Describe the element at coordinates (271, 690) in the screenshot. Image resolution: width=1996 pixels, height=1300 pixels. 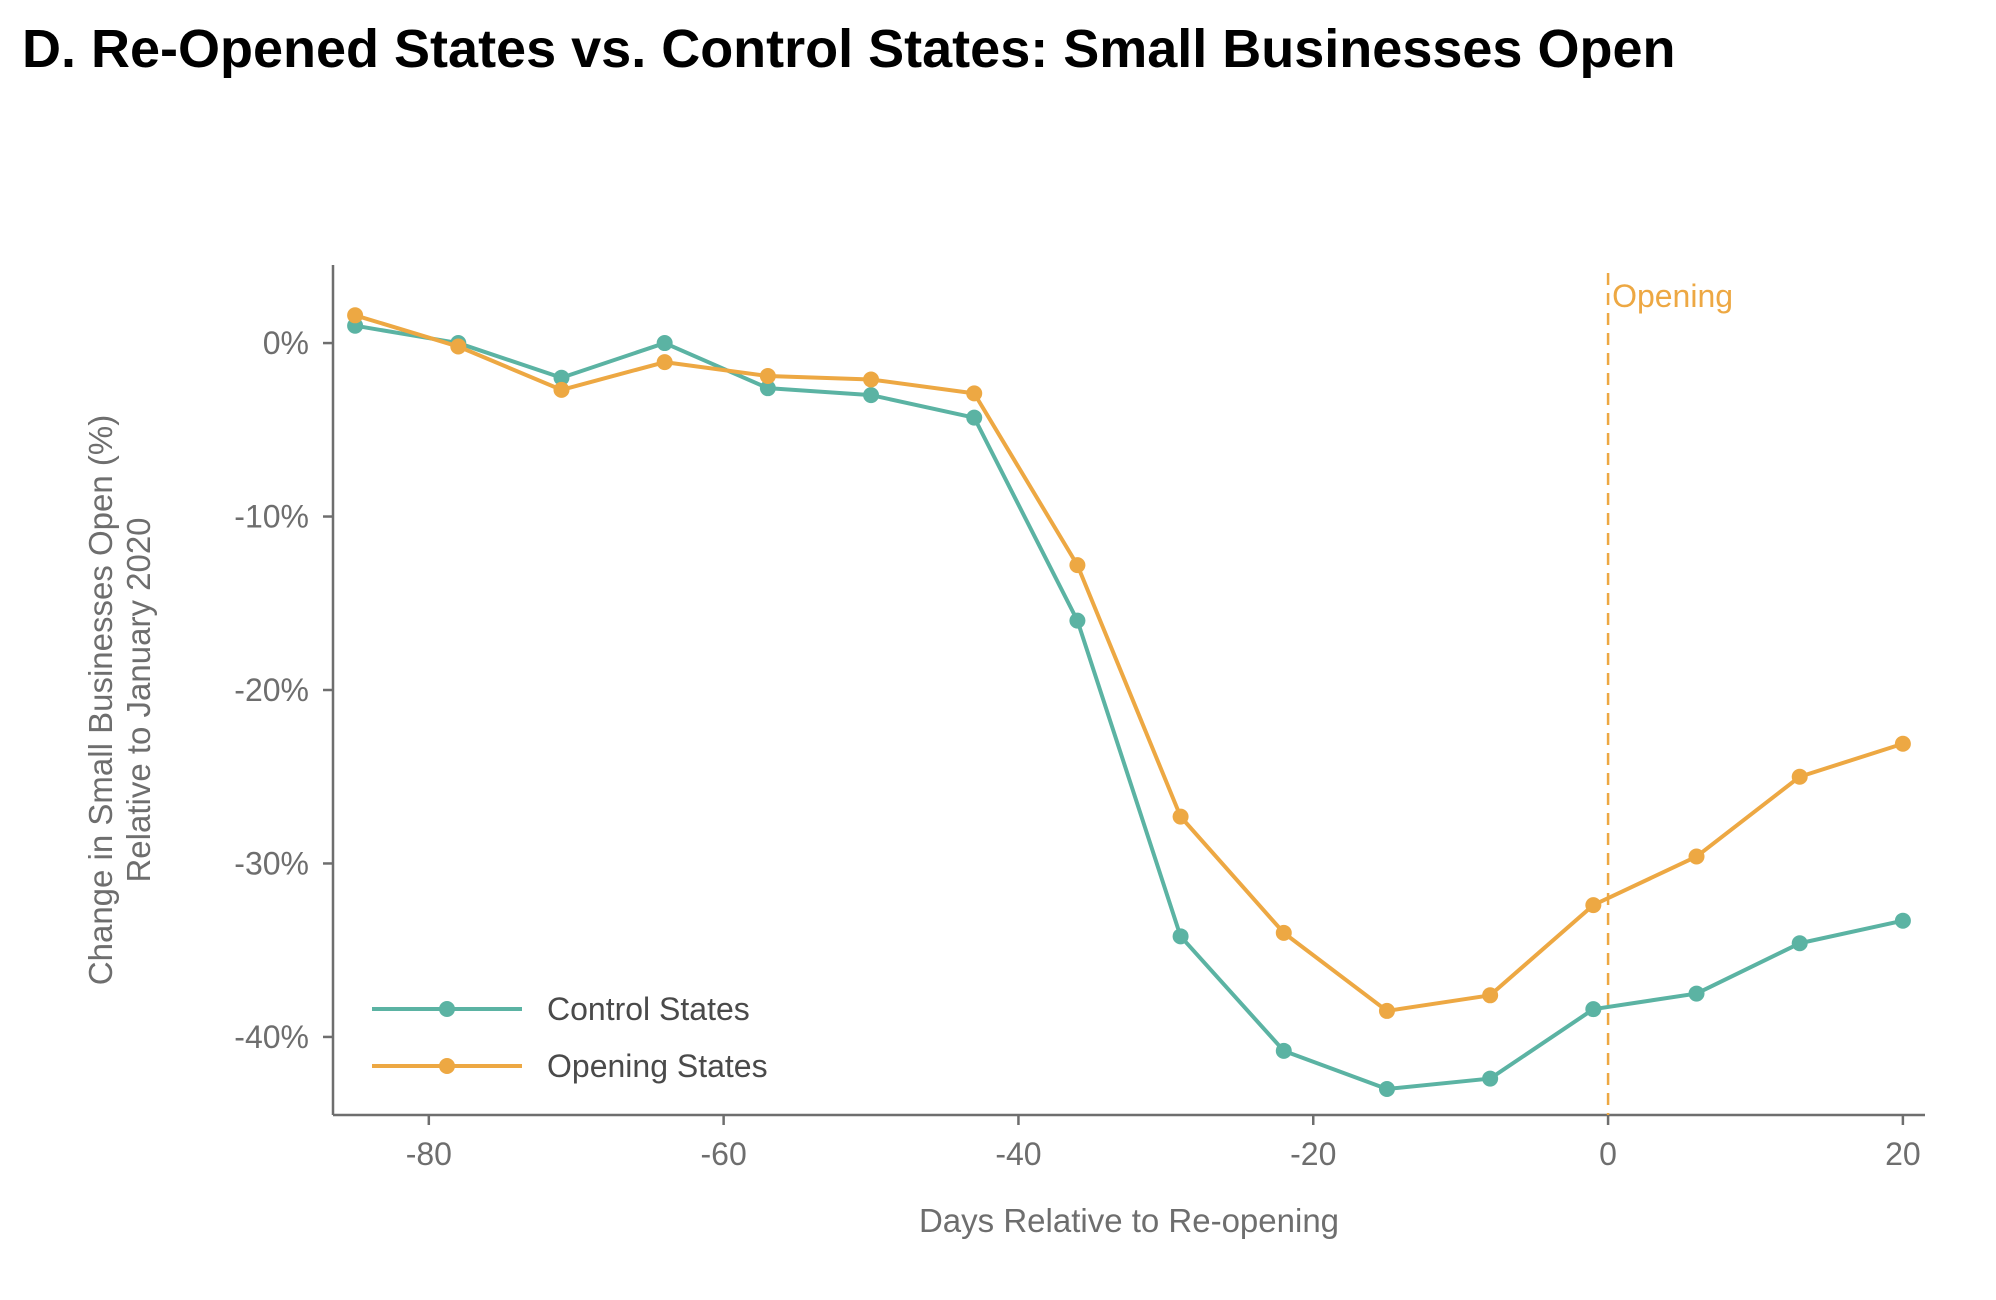
I see `y-tick-label: -20%` at that location.